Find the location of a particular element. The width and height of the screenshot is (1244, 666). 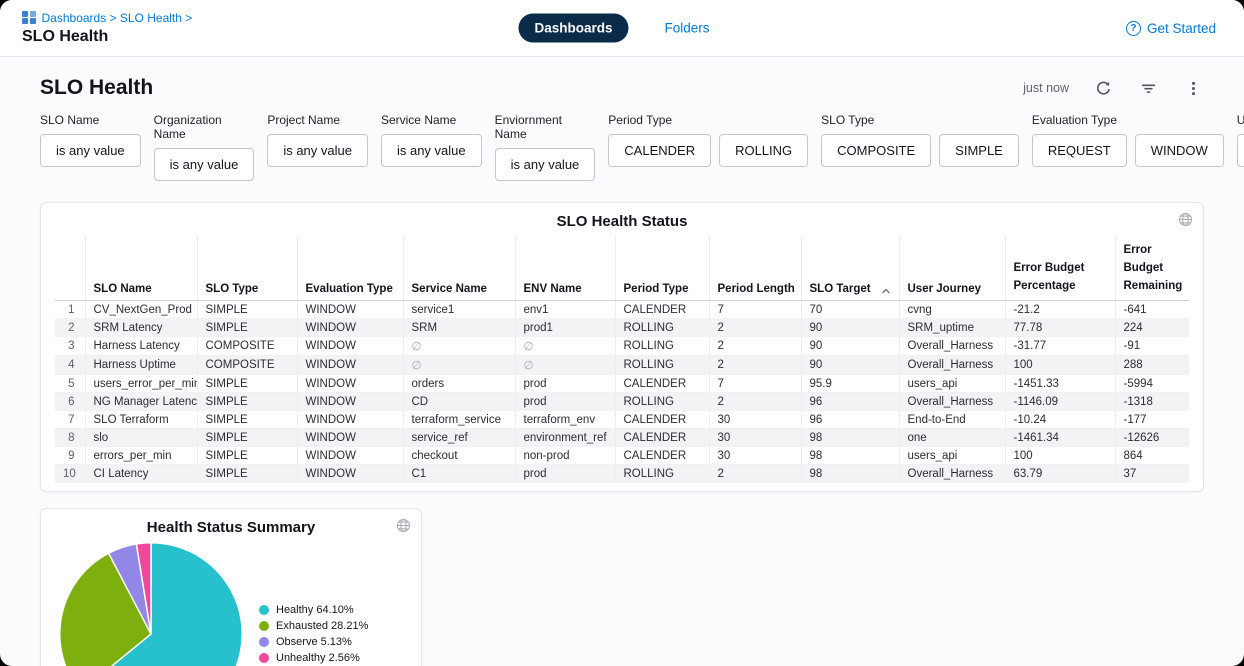

cell-service-name: SRM is located at coordinates (458, 328).